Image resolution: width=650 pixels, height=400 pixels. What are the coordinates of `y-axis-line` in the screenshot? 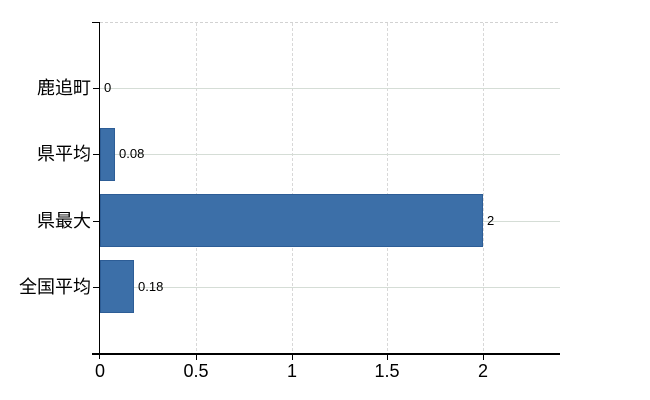 It's located at (99, 190).